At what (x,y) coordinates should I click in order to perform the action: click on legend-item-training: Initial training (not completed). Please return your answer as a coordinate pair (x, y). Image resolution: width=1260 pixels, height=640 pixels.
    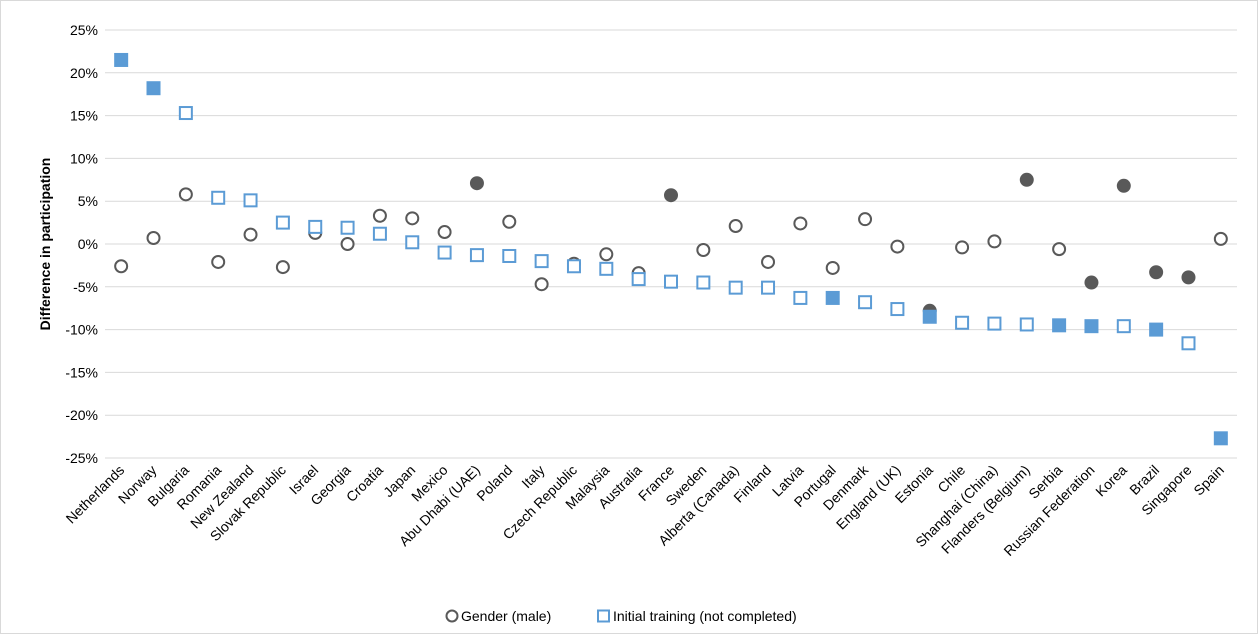
    Looking at the image, I should click on (697, 616).